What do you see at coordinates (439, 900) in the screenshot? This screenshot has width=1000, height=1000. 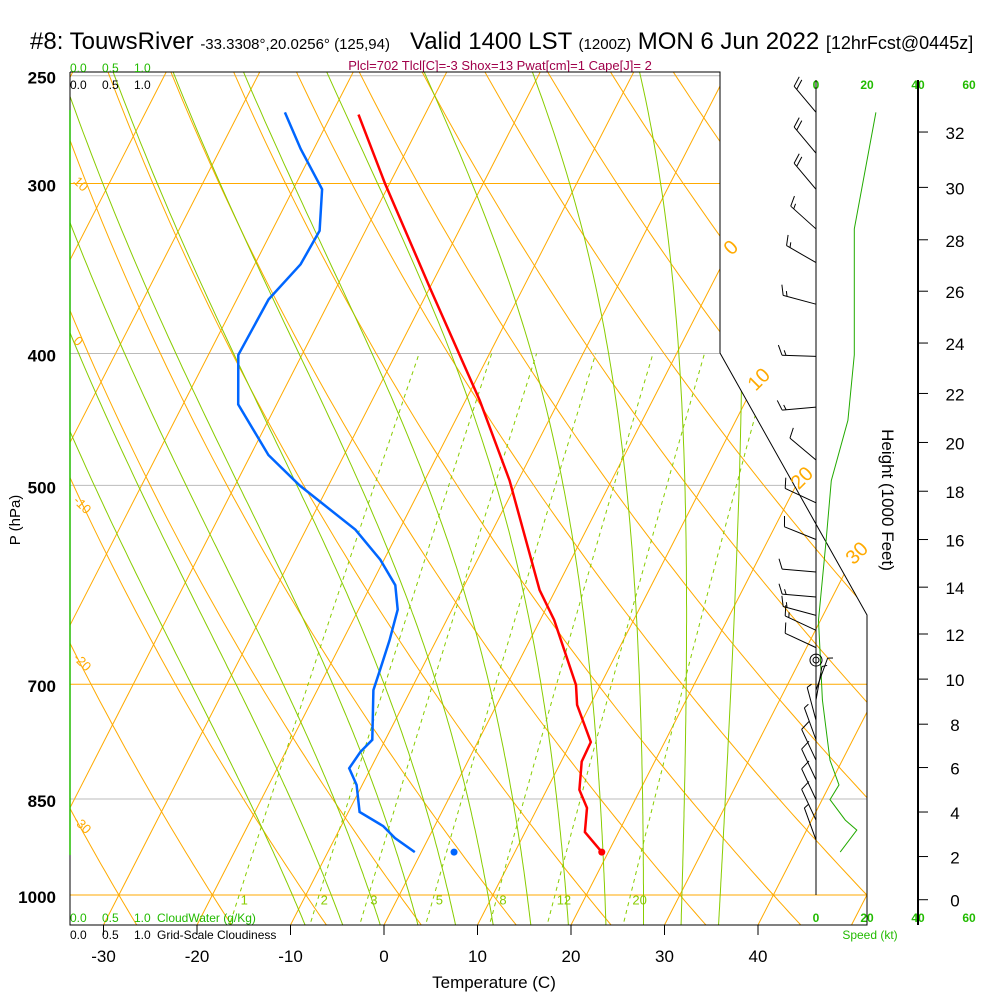 I see `mixing-ratio-label: 5` at bounding box center [439, 900].